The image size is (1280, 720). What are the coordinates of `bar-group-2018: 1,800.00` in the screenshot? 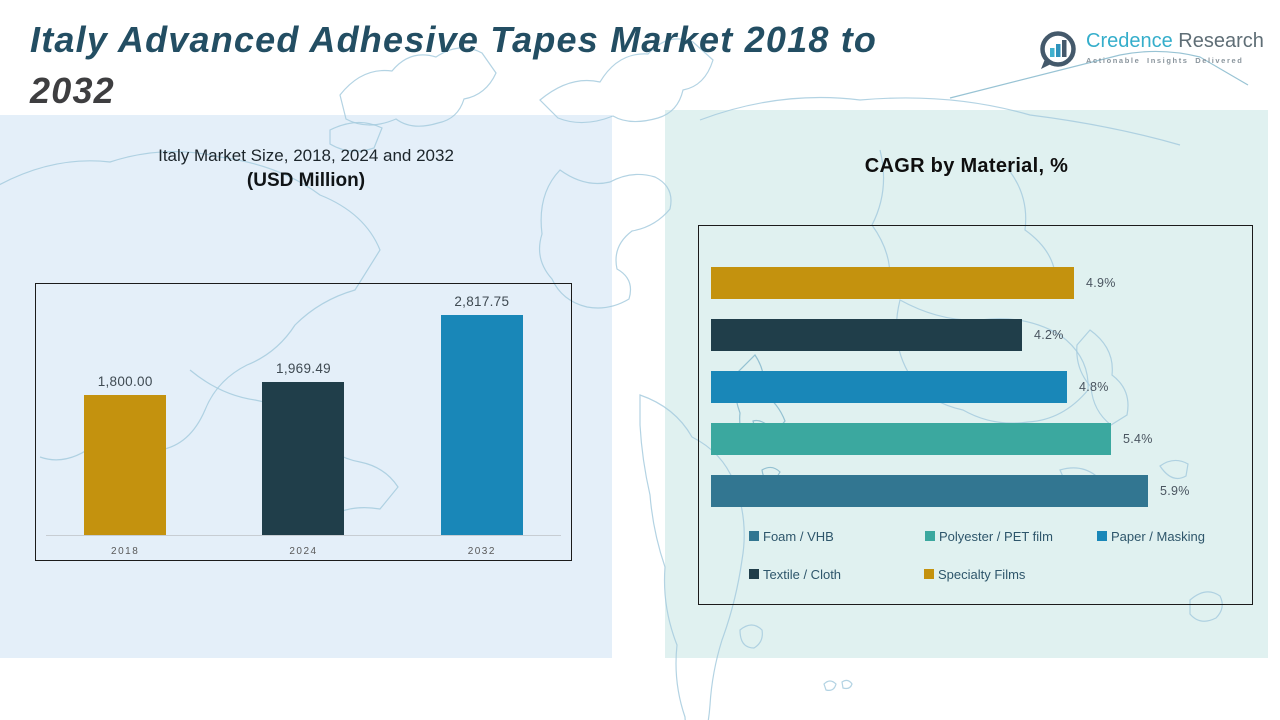 It's located at (125, 410).